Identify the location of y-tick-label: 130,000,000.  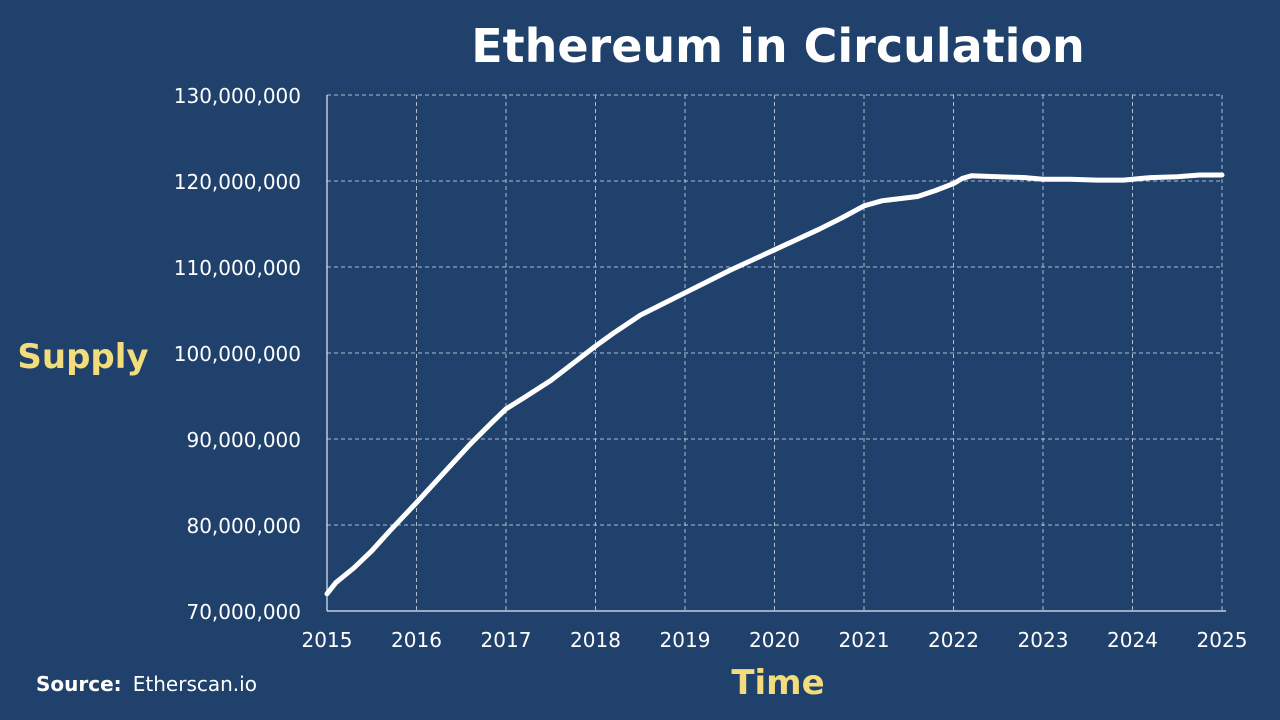
(237, 96).